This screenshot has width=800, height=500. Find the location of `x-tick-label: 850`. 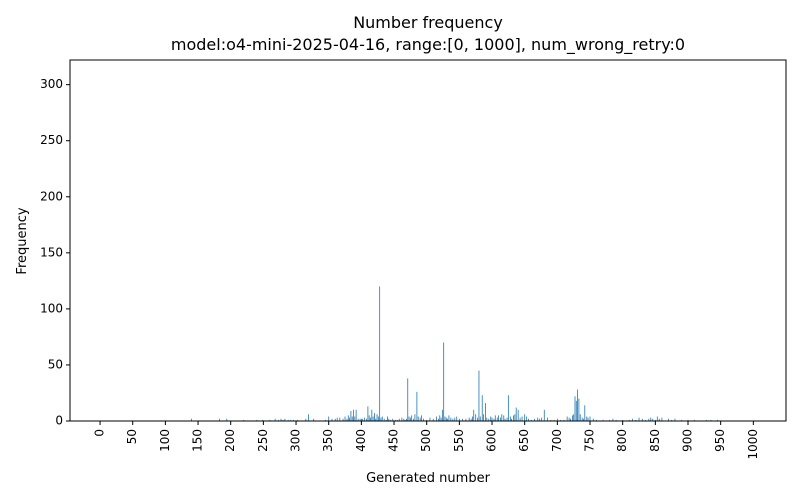

x-tick-label: 850 is located at coordinates (655, 440).